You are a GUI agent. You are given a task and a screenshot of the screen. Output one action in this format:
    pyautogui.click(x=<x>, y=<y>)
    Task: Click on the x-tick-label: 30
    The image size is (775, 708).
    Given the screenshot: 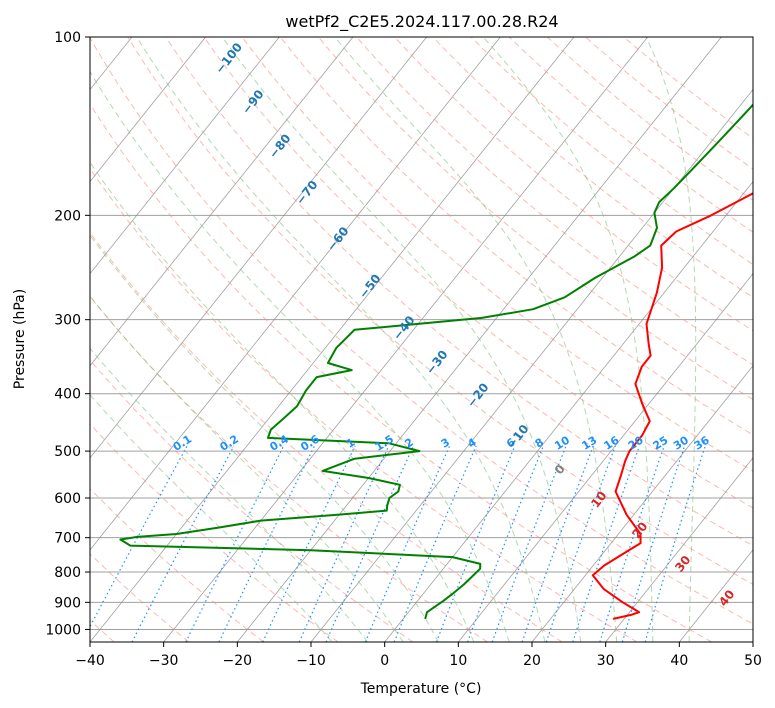 What is the action you would take?
    pyautogui.click(x=606, y=661)
    